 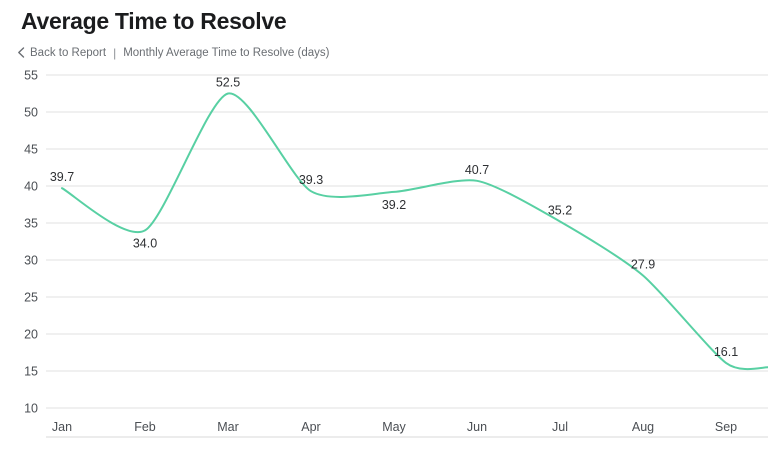 What do you see at coordinates (310, 427) in the screenshot?
I see `x-tick-label: Apr` at bounding box center [310, 427].